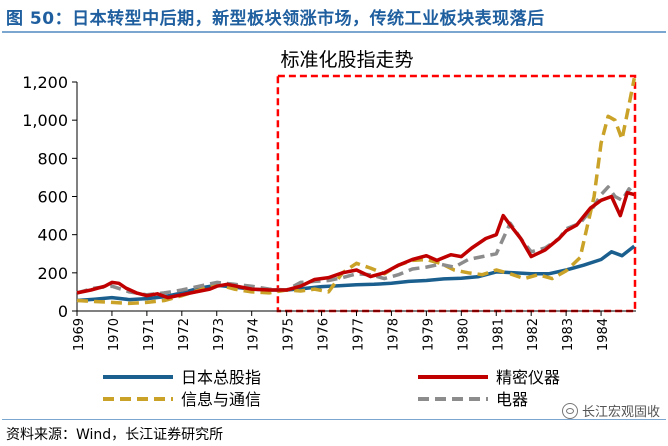 Image resolution: width=668 pixels, height=446 pixels. Describe the element at coordinates (346, 60) in the screenshot. I see `chart-title: 标准化股指走势` at that location.